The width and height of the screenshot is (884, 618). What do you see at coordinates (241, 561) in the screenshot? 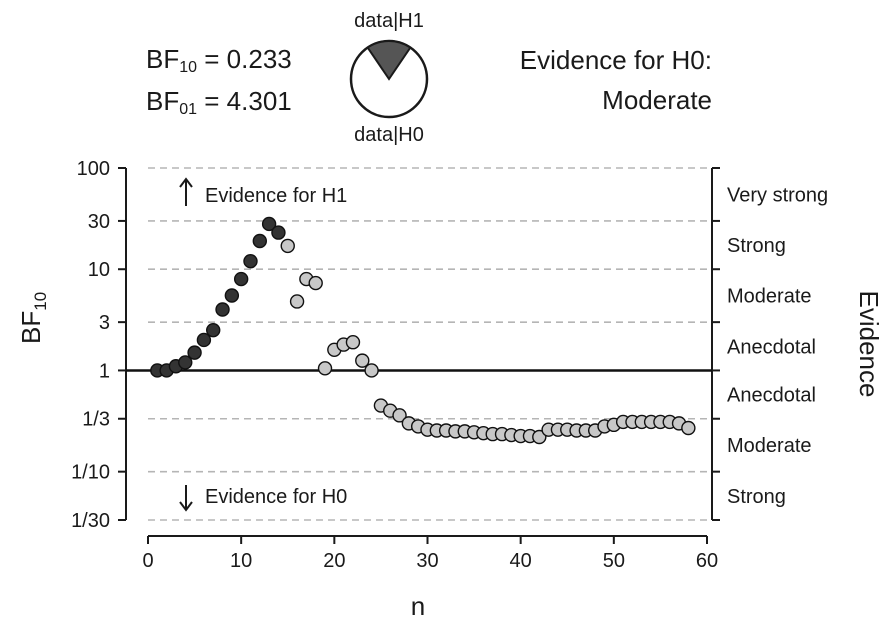
I see `x-tick-label: 10` at bounding box center [241, 561].